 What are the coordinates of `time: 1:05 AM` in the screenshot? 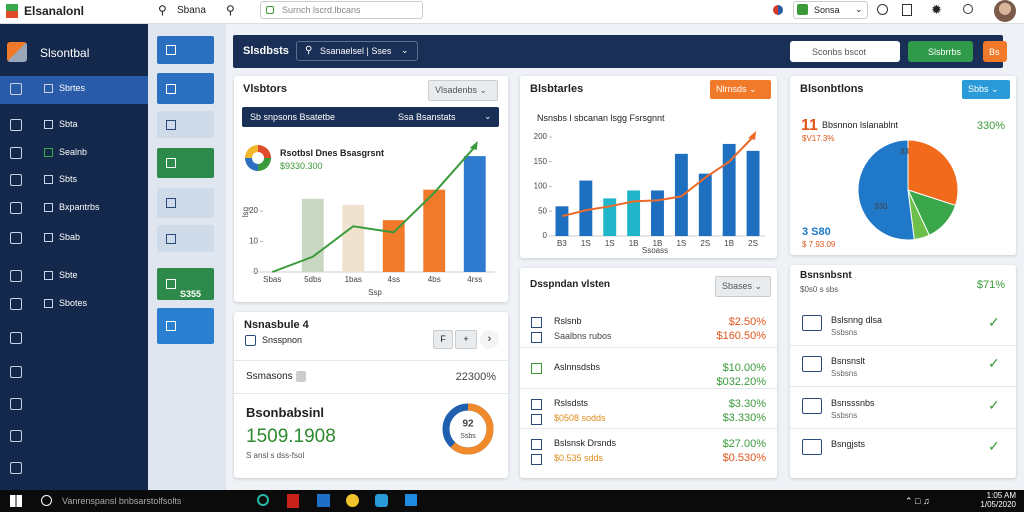 It's located at (1001, 495).